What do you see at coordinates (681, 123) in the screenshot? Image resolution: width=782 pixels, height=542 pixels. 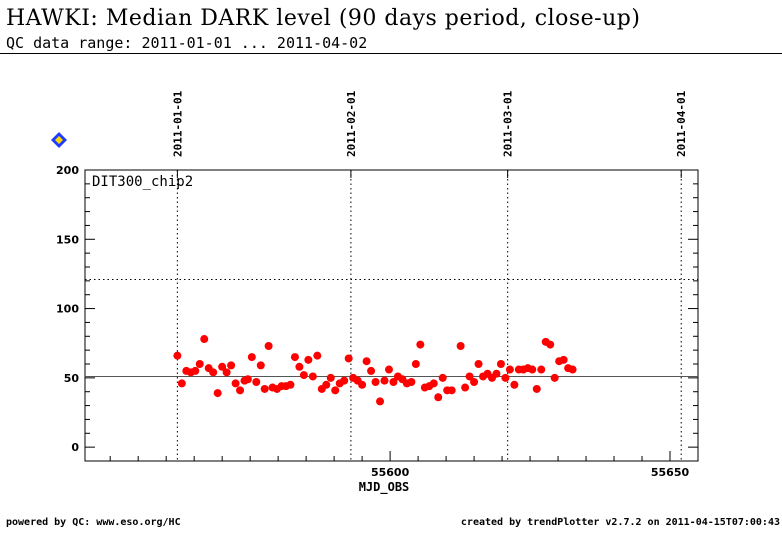 I see `date-tick-label: 2011-04-01` at bounding box center [681, 123].